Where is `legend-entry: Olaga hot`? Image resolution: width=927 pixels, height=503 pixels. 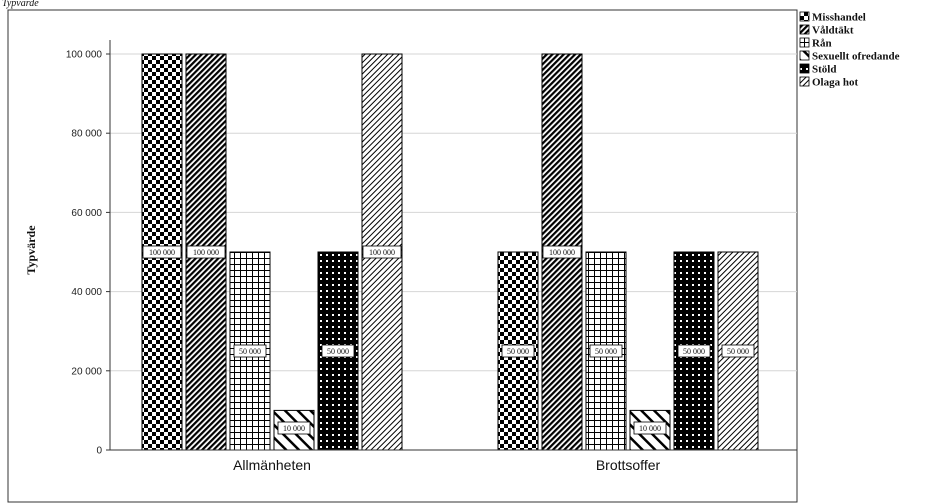 legend-entry: Olaga hot is located at coordinates (835, 83).